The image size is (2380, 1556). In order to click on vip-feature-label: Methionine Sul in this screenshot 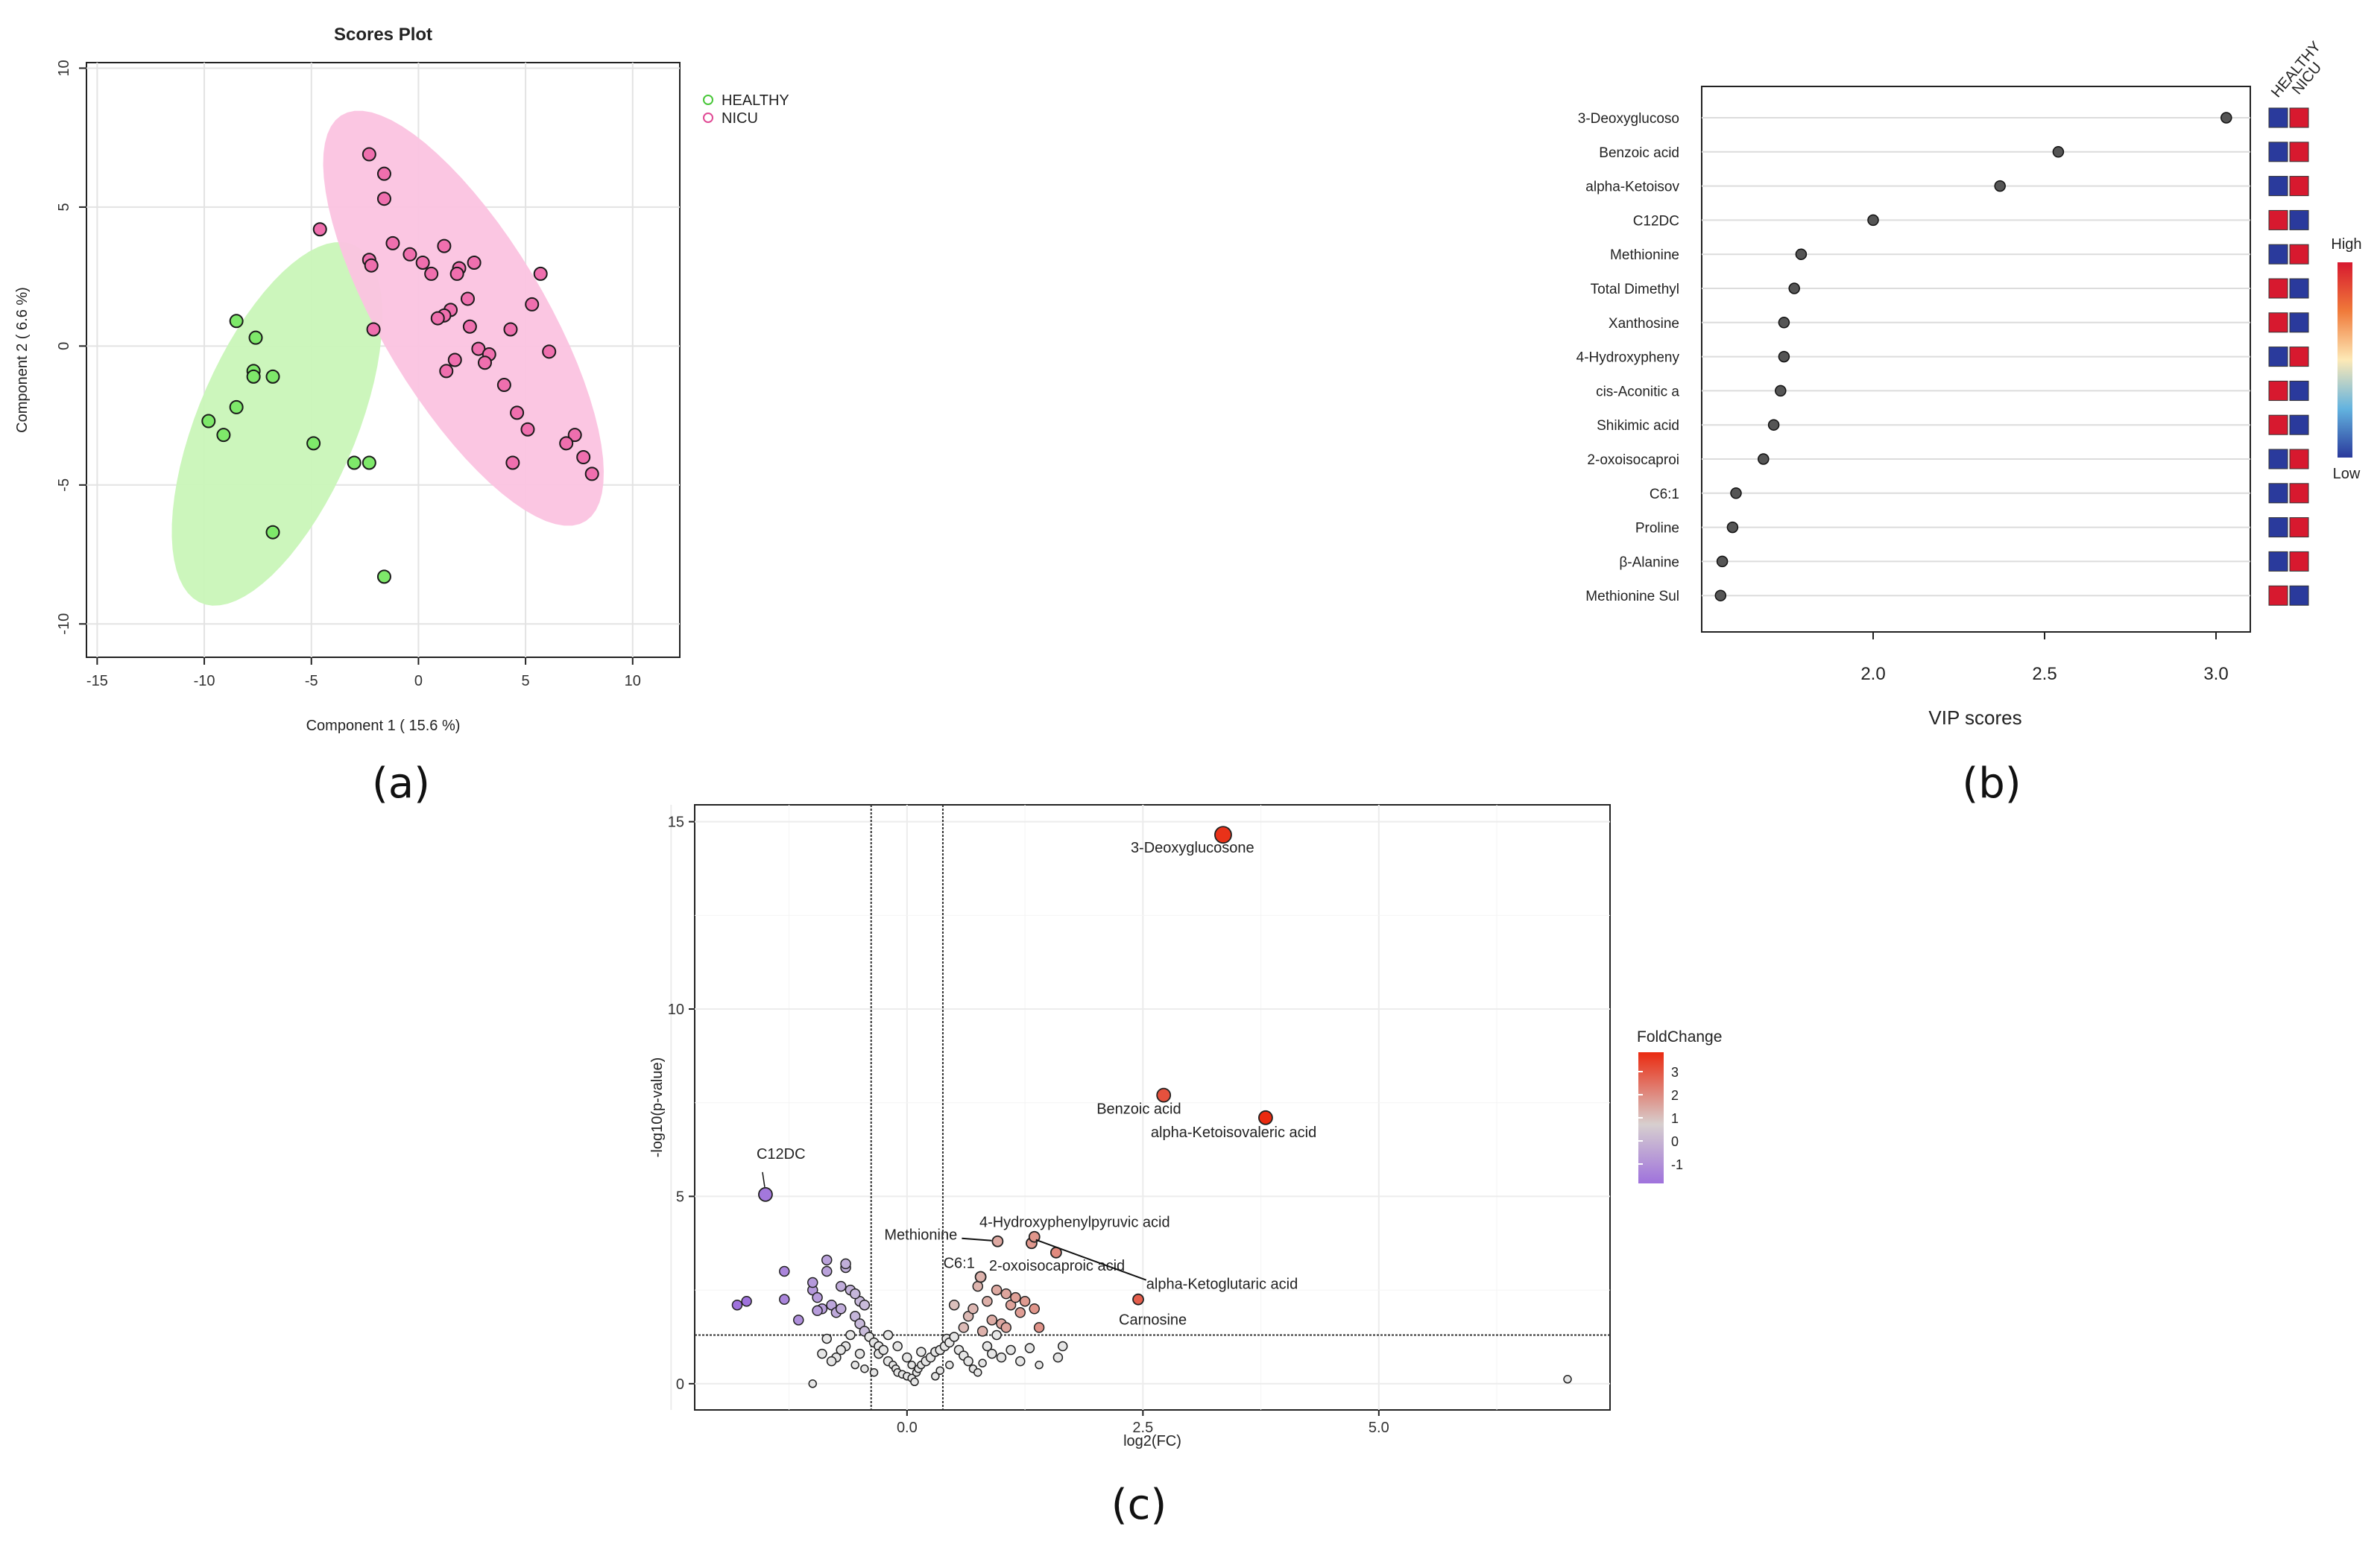, I will do `click(1632, 596)`.